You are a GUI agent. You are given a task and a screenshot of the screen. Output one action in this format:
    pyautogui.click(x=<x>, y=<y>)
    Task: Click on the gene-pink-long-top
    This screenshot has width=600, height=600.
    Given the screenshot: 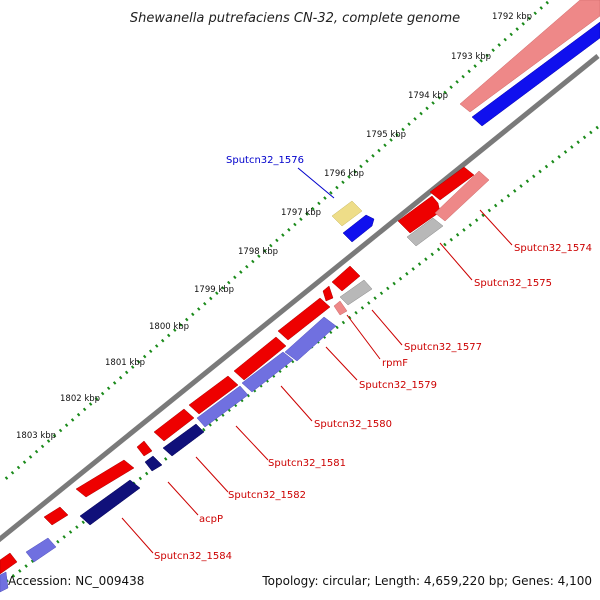 What is the action you would take?
    pyautogui.click(x=529, y=56)
    